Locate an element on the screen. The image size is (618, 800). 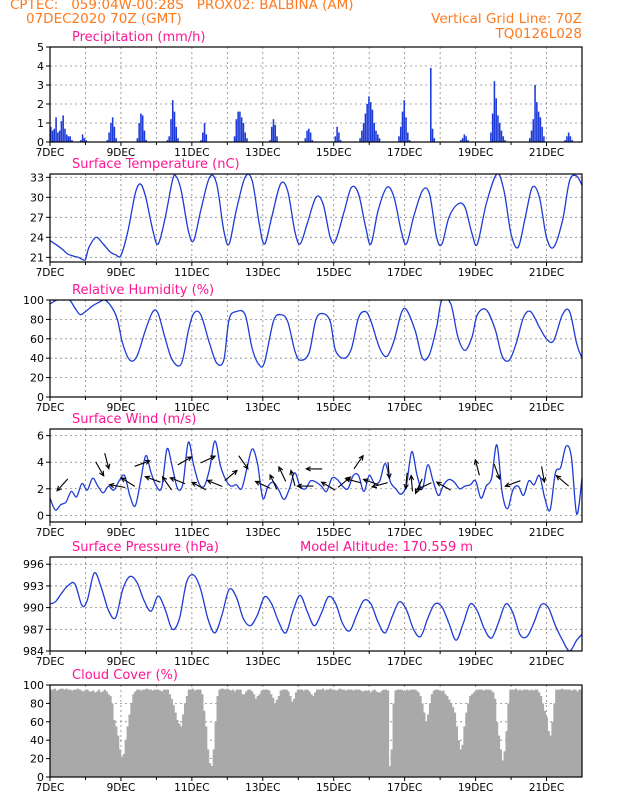
header-line2-left: 07DEC2020 70Z (GMT) is located at coordinates (104, 19).